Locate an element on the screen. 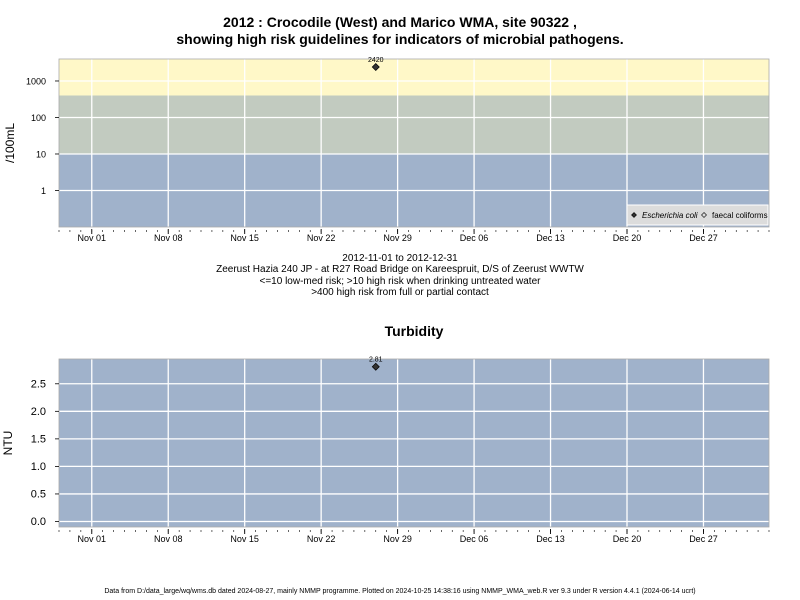  panel-title: Turbidity is located at coordinates (414, 331).